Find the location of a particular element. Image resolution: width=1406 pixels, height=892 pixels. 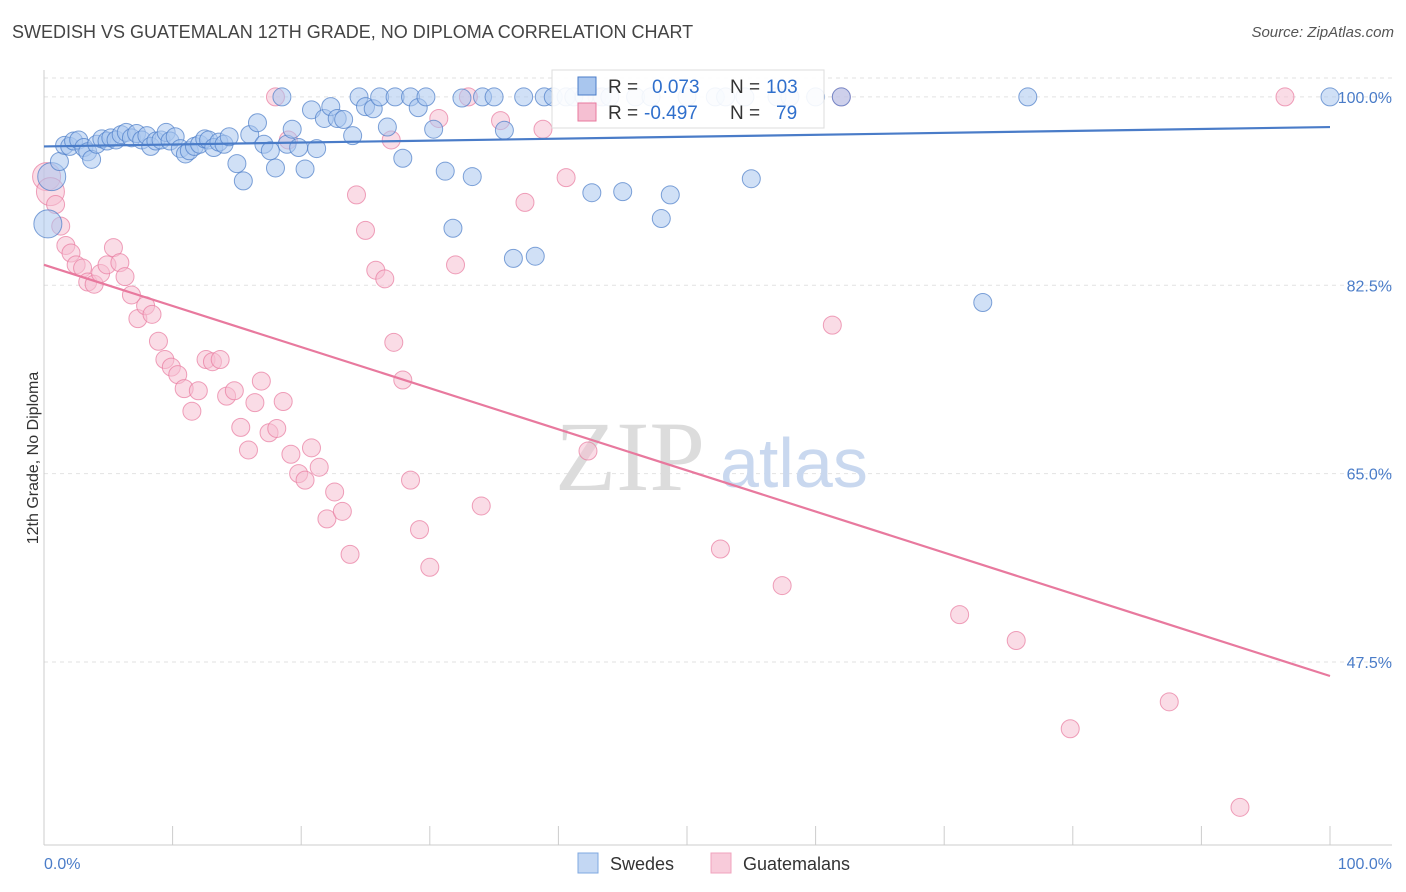

y-tick-label: 65.0% is located at coordinates (1369, 475).